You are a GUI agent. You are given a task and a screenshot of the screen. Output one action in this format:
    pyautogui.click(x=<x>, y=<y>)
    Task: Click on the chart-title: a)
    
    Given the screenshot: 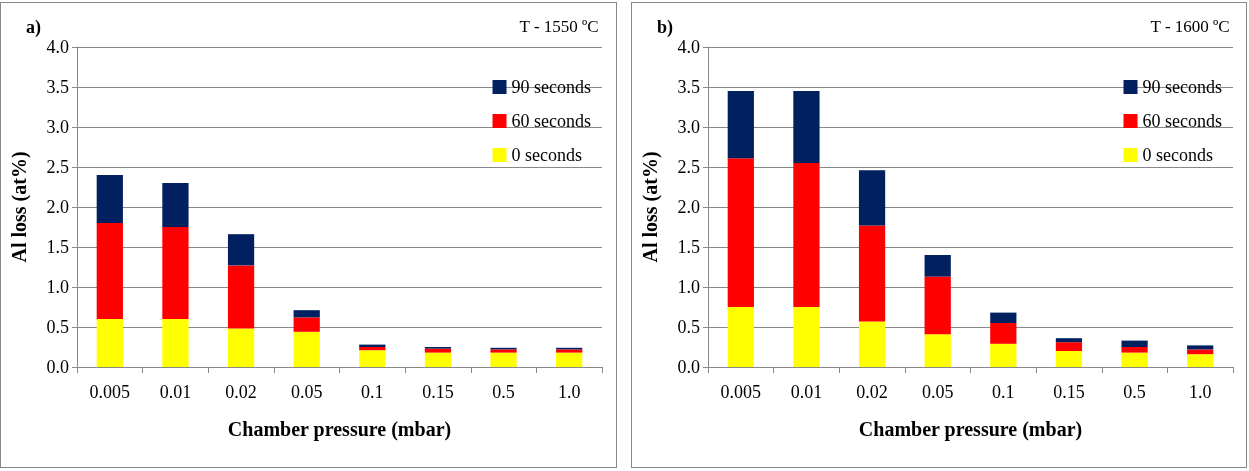 What is the action you would take?
    pyautogui.click(x=33, y=27)
    